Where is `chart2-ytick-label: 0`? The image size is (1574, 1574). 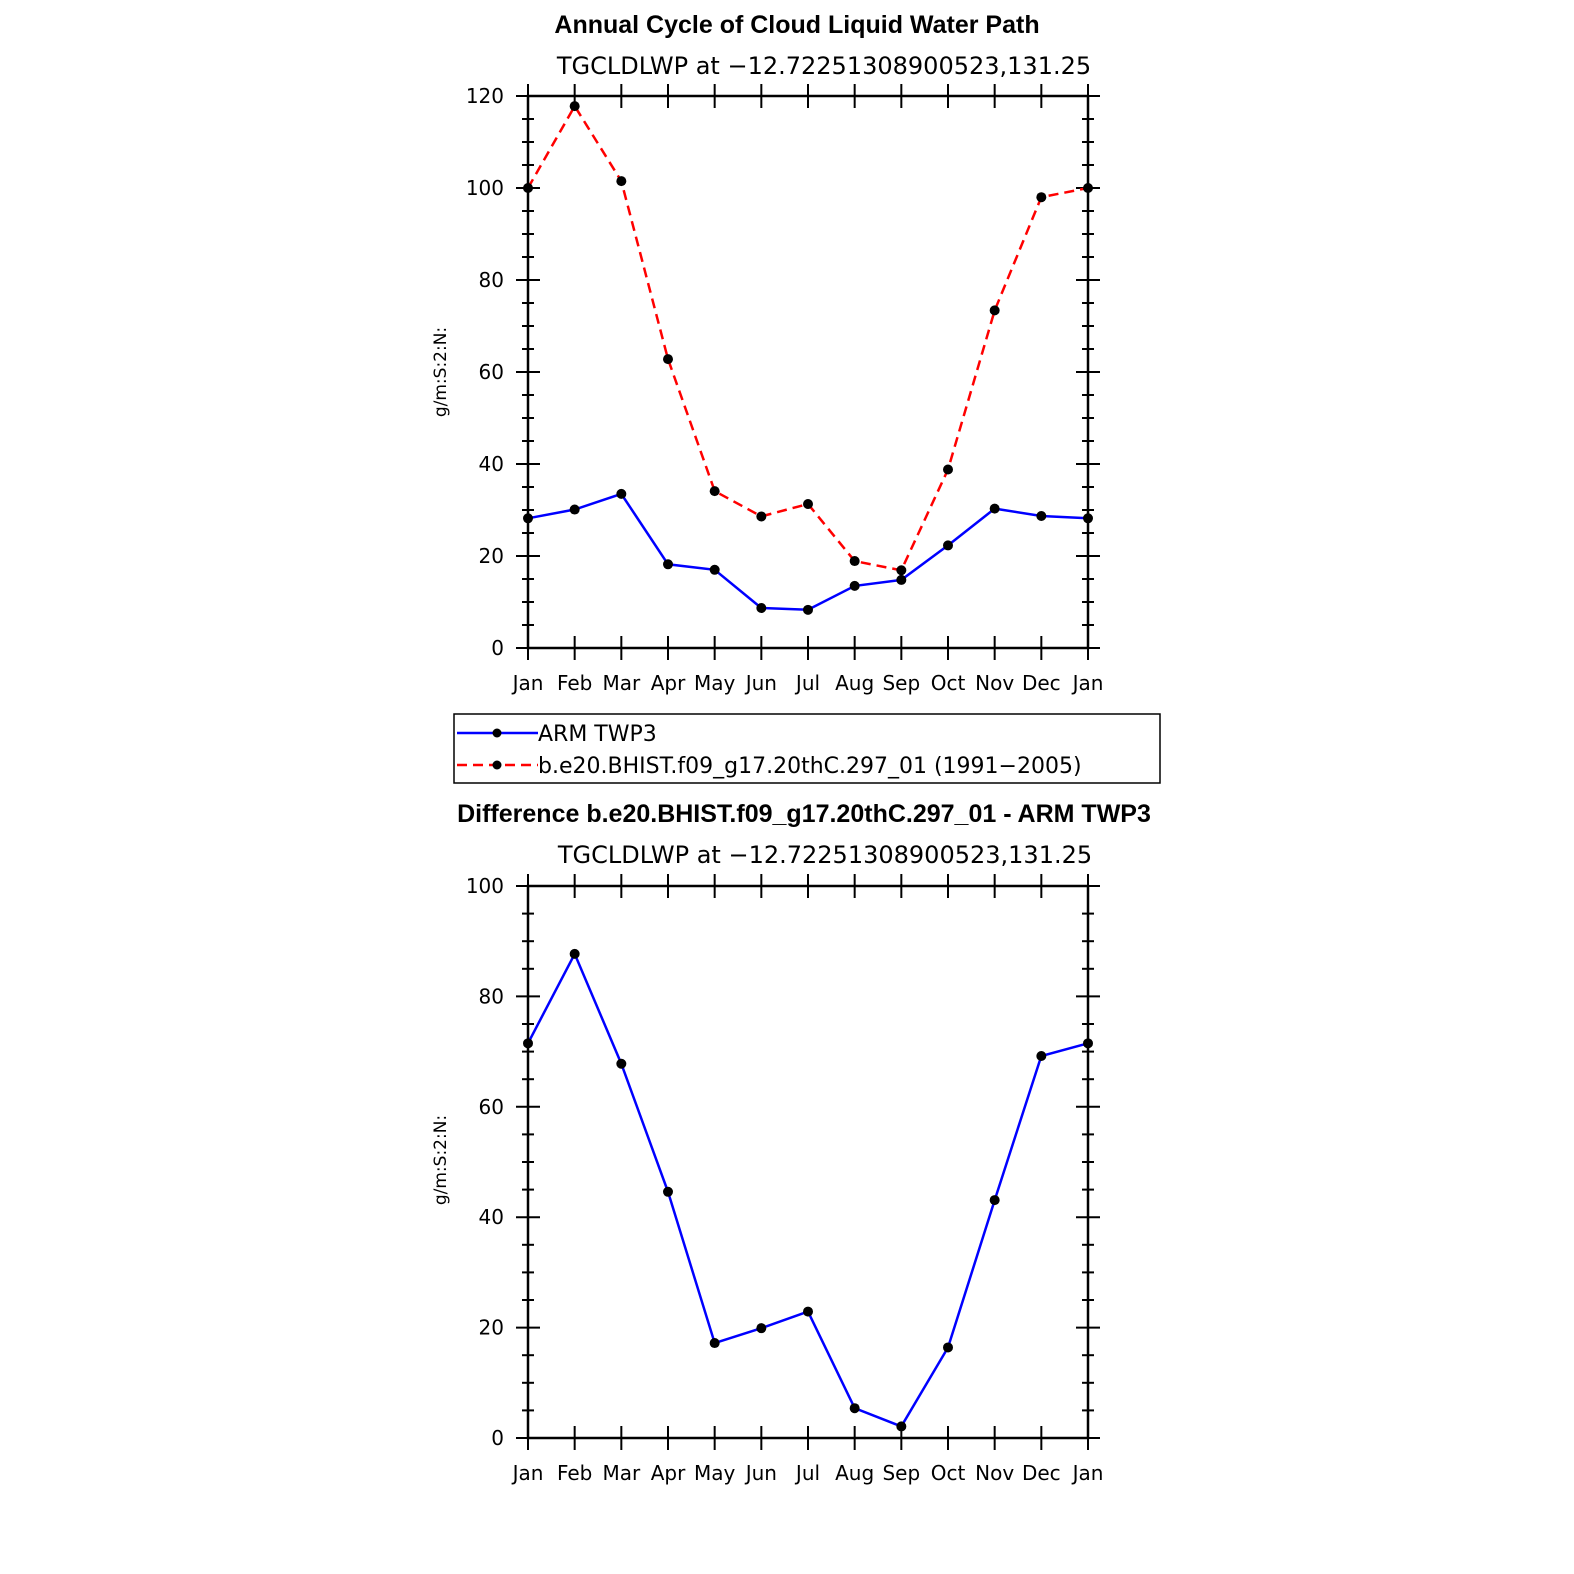 chart2-ytick-label: 0 is located at coordinates (497, 1438).